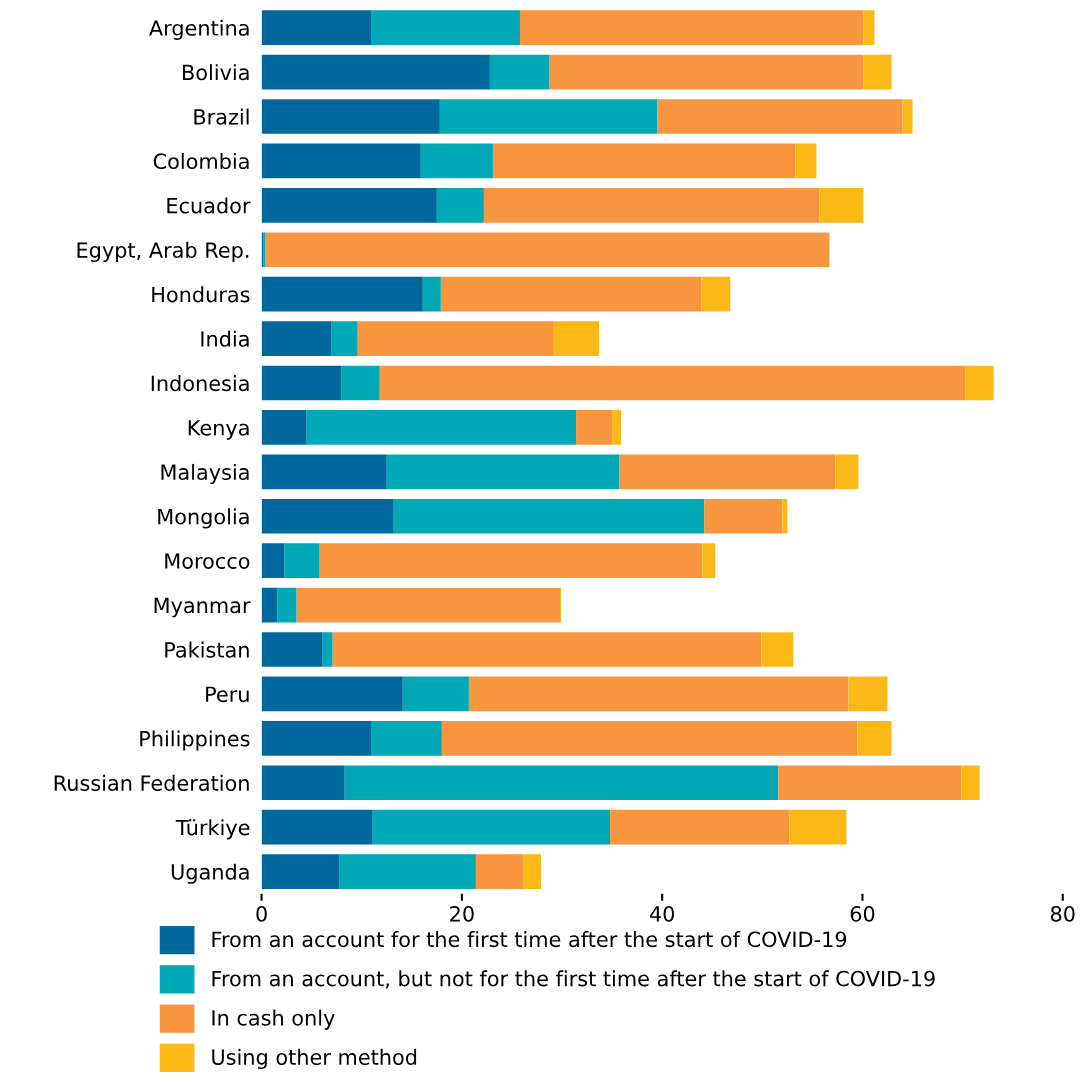 This screenshot has height=1090, width=1090. Describe the element at coordinates (163, 251) in the screenshot. I see `y-tick-label: Egypt, Arab Rep.` at that location.